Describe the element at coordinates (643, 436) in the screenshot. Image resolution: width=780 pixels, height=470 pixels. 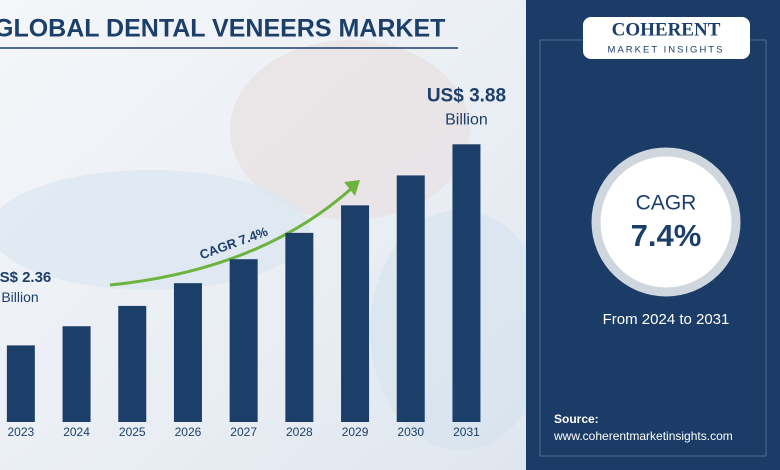
I see `source-url: www.coherentmarketinsights.com` at that location.